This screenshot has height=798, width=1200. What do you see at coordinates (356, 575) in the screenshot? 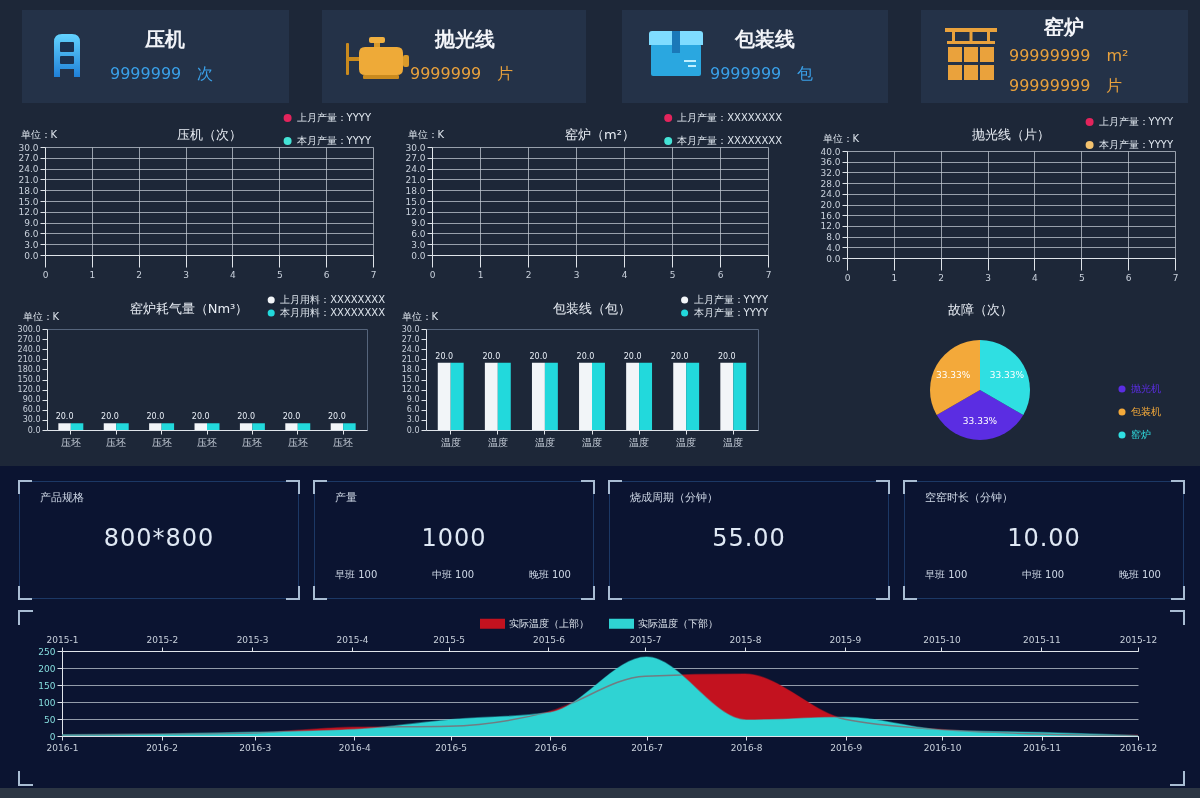
I see `text: 早班 100` at bounding box center [356, 575].